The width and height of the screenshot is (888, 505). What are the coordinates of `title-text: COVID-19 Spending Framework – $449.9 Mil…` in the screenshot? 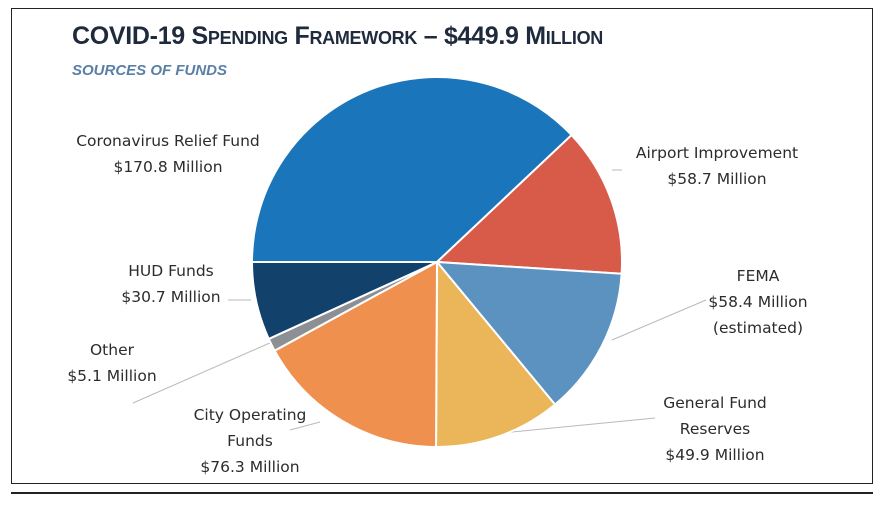 It's located at (337, 36).